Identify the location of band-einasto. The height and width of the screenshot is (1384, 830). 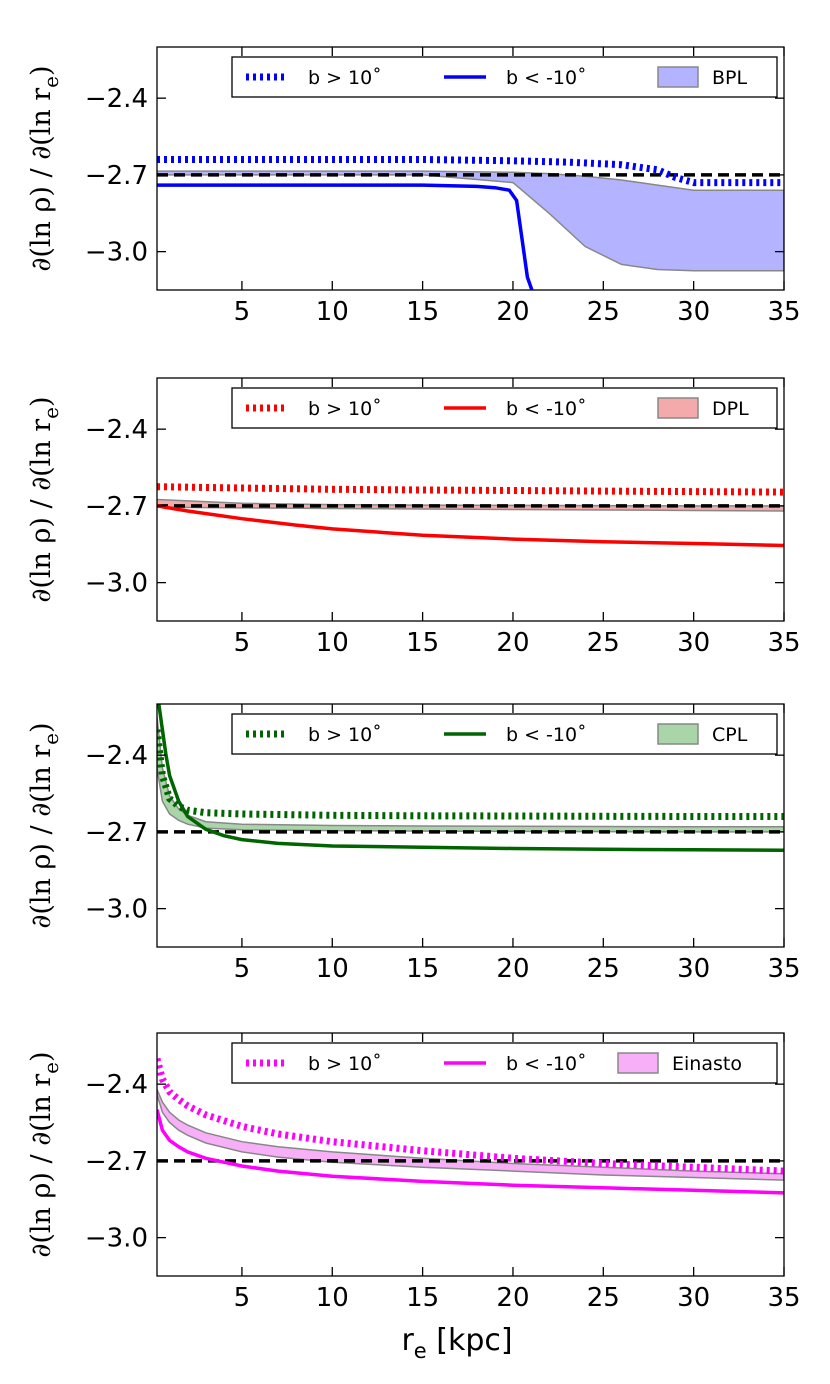
(470, 1135).